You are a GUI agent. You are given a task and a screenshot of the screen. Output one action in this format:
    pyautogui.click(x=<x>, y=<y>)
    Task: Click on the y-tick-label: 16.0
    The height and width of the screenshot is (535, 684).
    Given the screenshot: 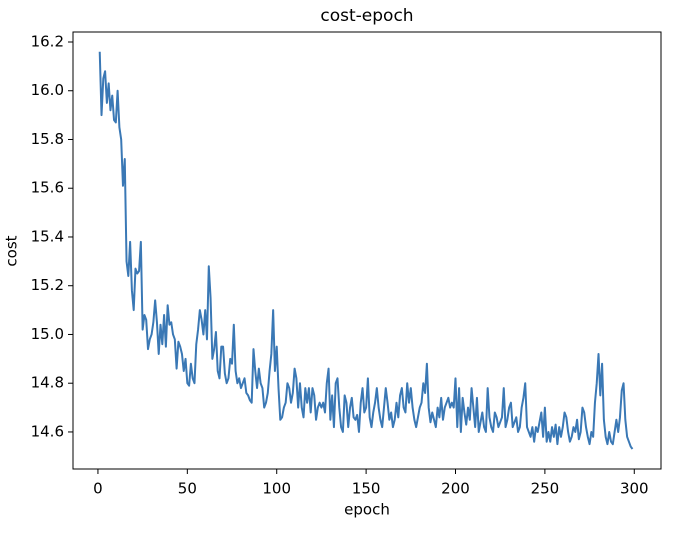 What is the action you would take?
    pyautogui.click(x=47, y=90)
    